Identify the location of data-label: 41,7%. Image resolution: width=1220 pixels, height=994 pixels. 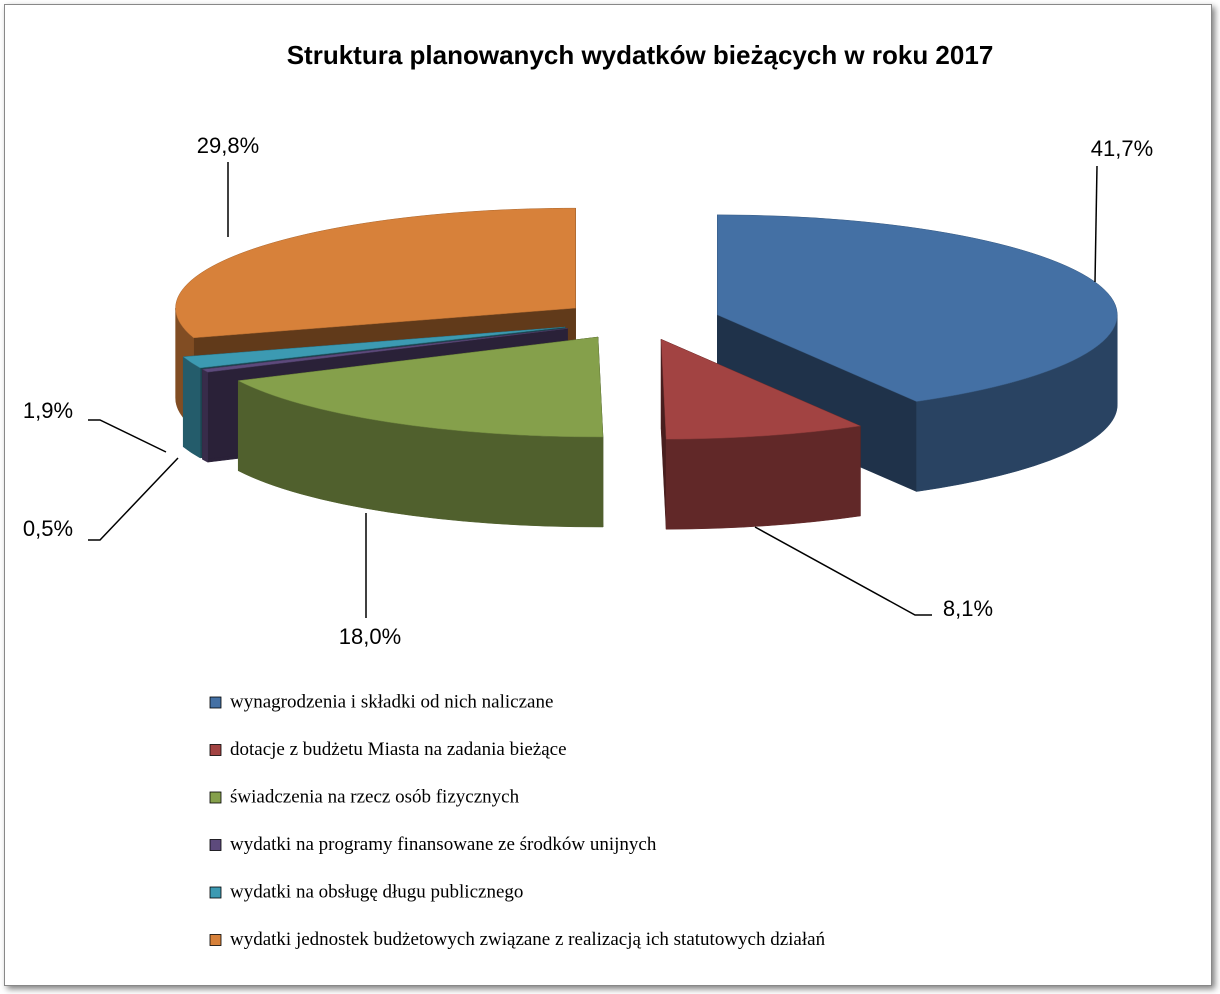
(1122, 148).